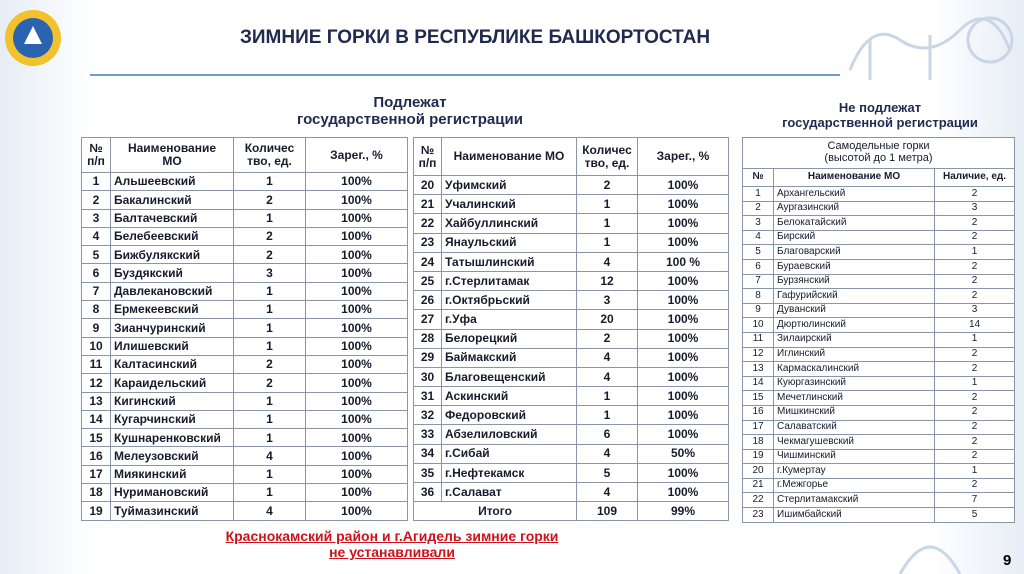  What do you see at coordinates (854, 427) in the screenshot?
I see `cell: Салаватский` at bounding box center [854, 427].